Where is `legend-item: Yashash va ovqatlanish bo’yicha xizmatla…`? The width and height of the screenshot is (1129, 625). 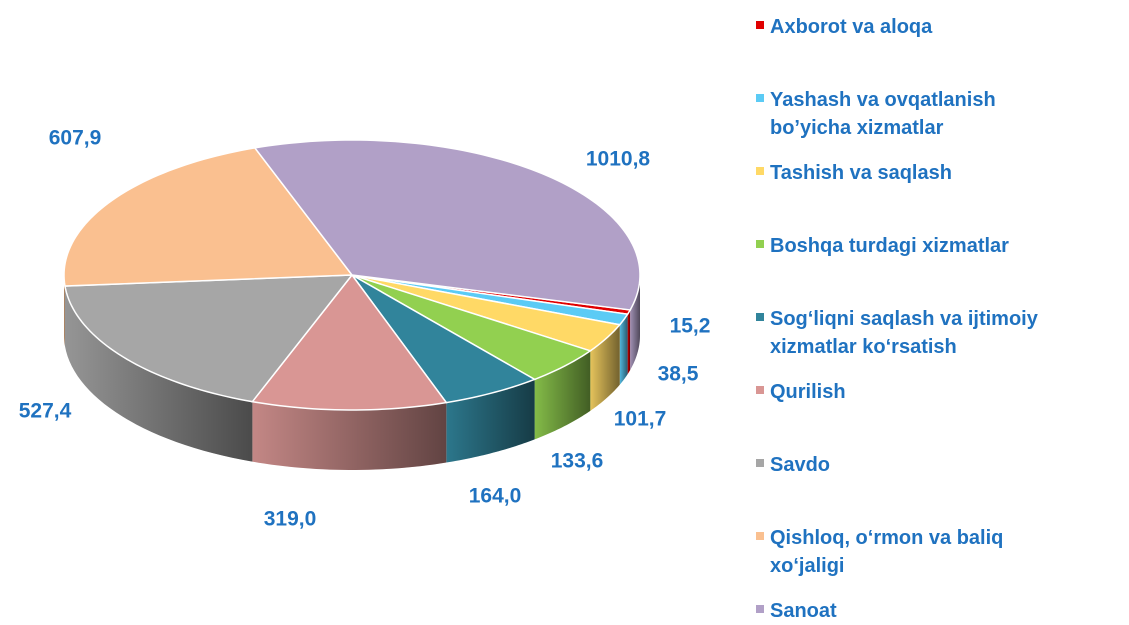 legend-item: Yashash va ovqatlanish bo’yicha xizmatla… is located at coordinates (874, 114).